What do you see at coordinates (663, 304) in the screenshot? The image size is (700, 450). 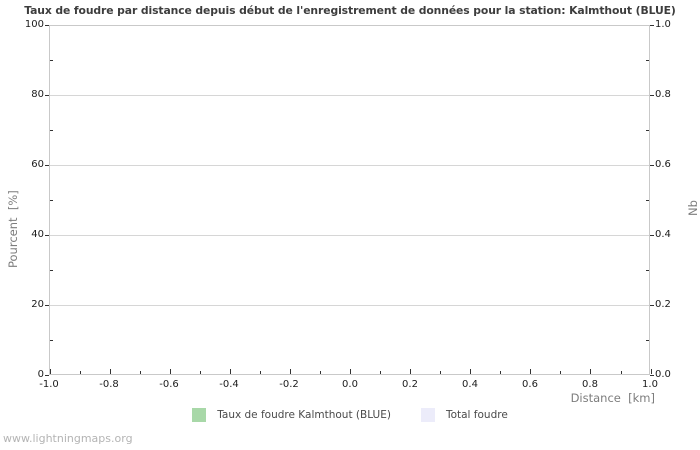 I see `y-right-tick-label: 0.2` at bounding box center [663, 304].